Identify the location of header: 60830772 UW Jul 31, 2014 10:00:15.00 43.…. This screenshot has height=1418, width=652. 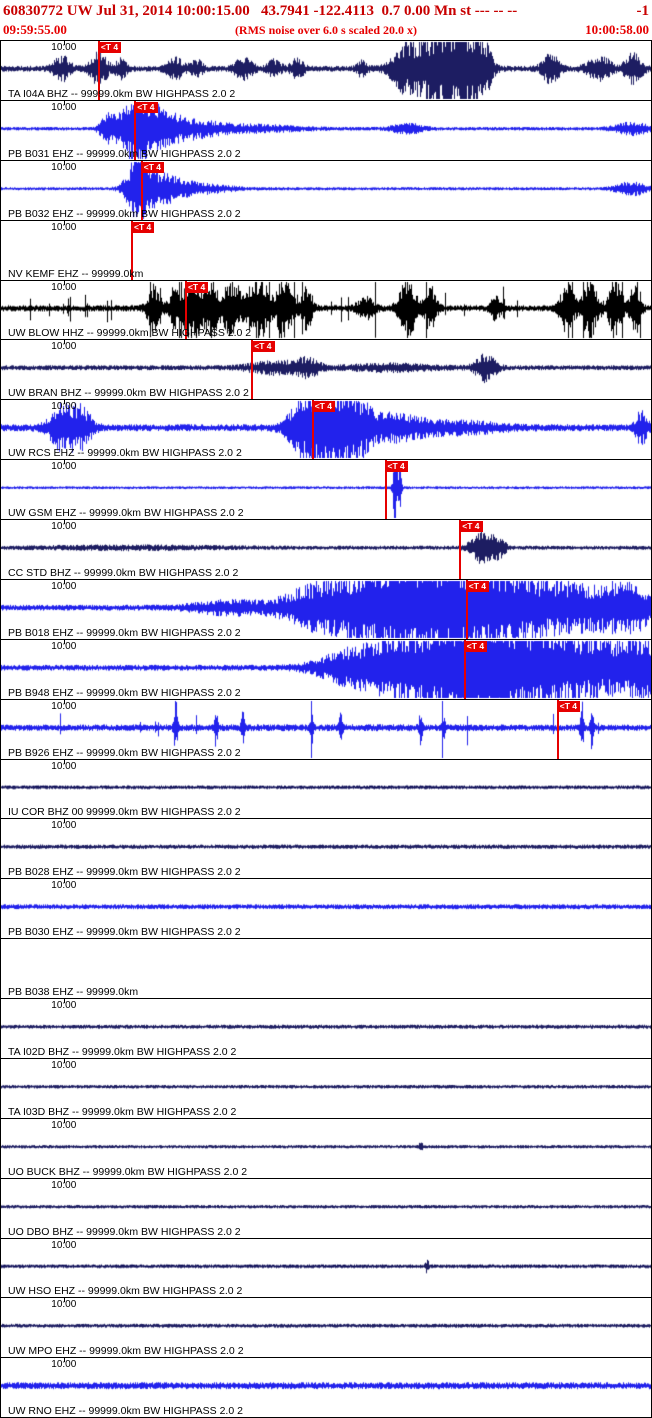
(326, 20).